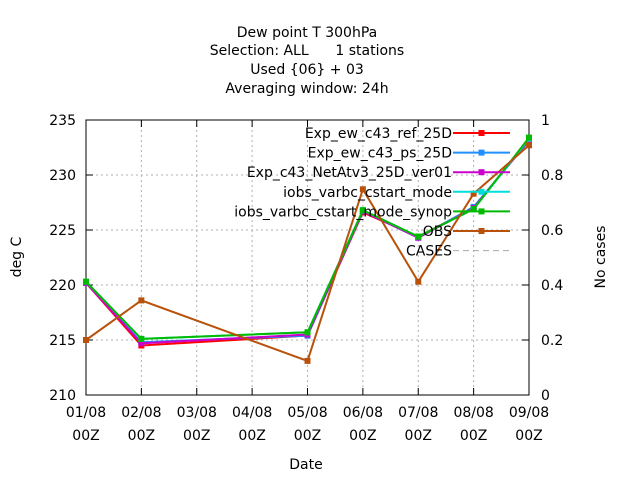  I want to click on x-tick-label: 09/08, so click(529, 413).